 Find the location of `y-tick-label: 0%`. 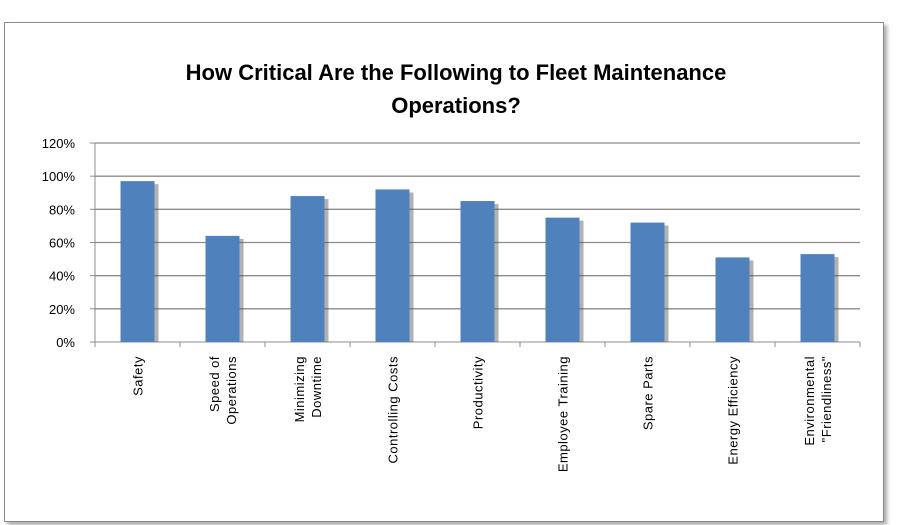

y-tick-label: 0% is located at coordinates (65, 342).